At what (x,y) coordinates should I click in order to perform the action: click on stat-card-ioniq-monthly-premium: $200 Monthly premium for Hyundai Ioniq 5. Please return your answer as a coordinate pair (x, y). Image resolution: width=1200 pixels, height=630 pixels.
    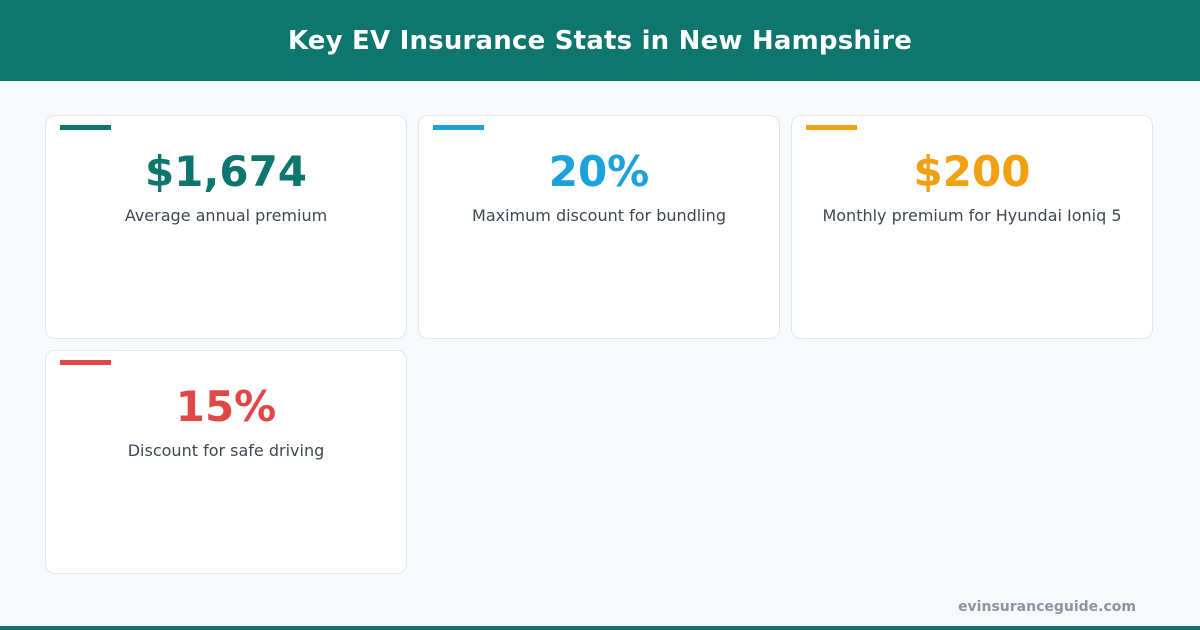
    Looking at the image, I should click on (972, 227).